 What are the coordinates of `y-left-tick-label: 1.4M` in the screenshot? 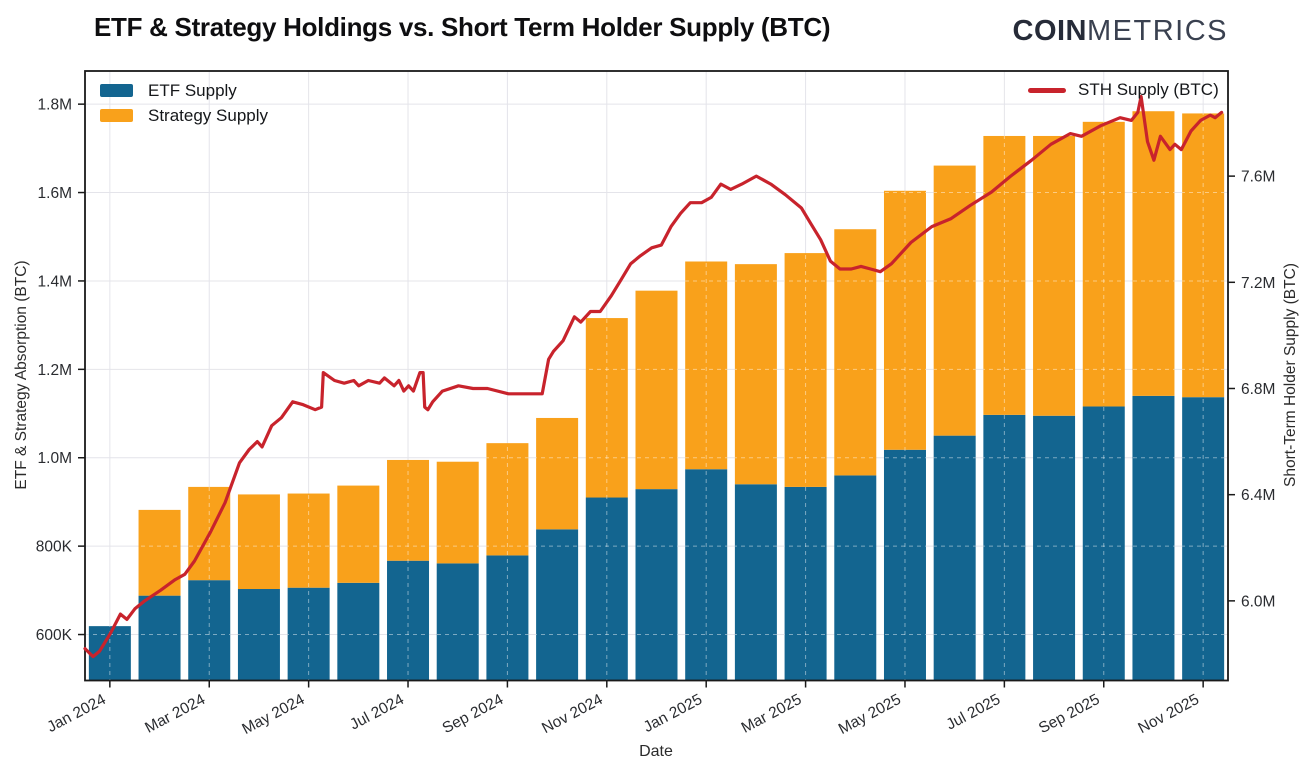 It's located at (55, 281).